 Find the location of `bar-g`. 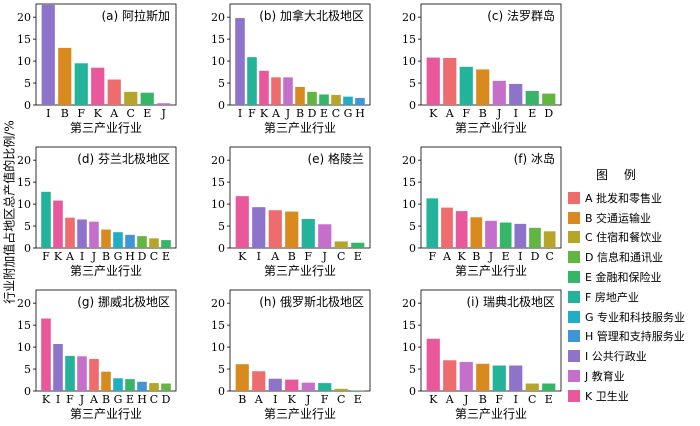

bar-g is located at coordinates (118, 240).